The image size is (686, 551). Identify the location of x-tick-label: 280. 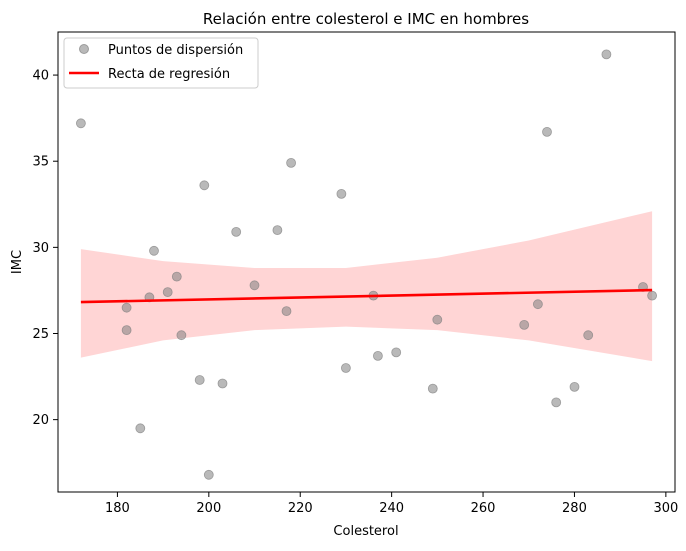
(574, 508).